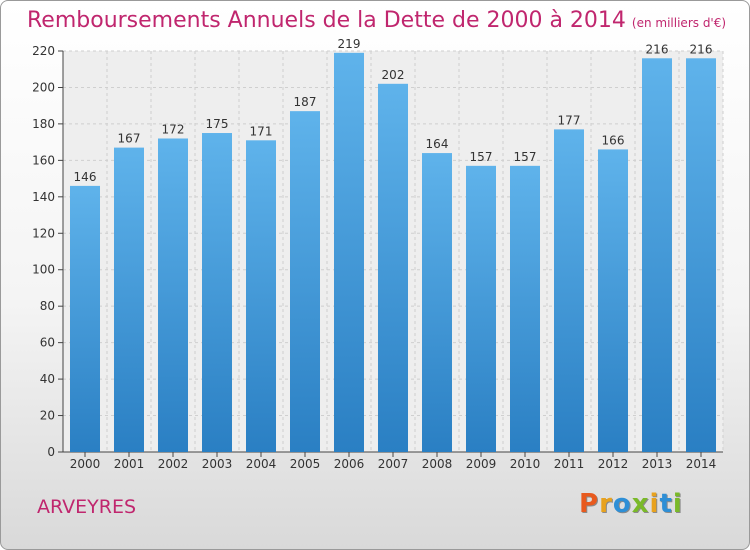 The image size is (750, 550). I want to click on bar-value-label: 166, so click(613, 140).